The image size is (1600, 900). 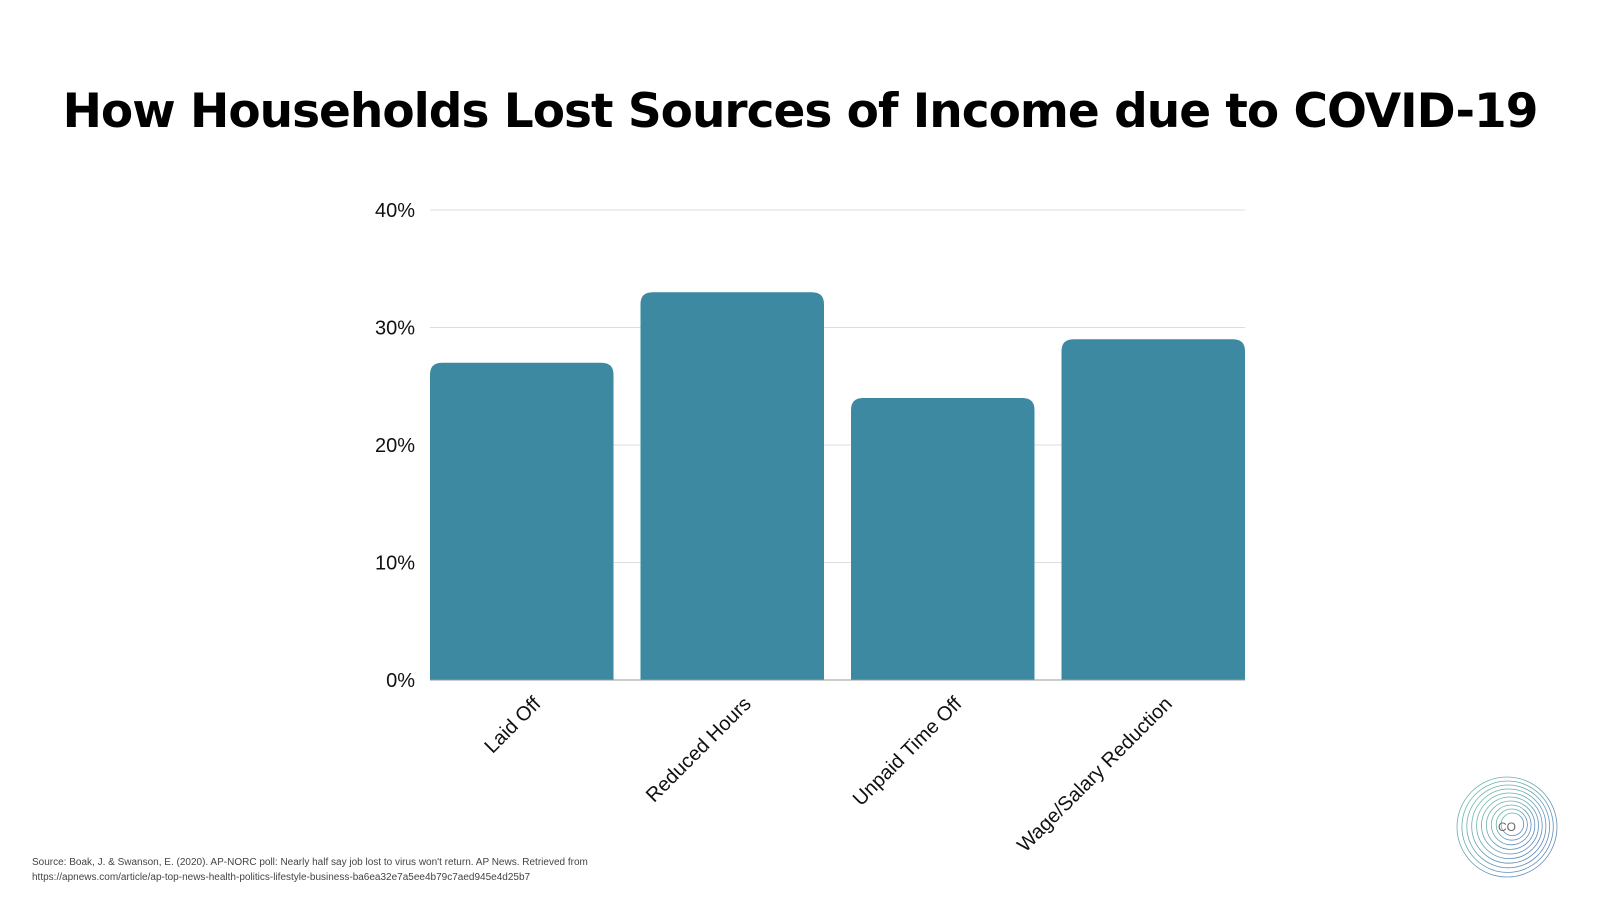 I want to click on bar-unpaid-time-off, so click(x=943, y=539).